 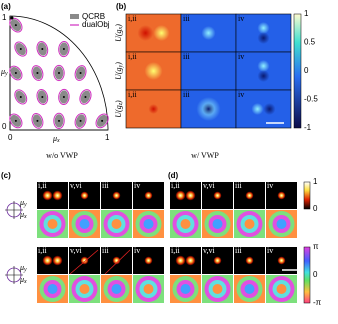 I want to click on colorbar-tick-label: -1, so click(x=308, y=127).